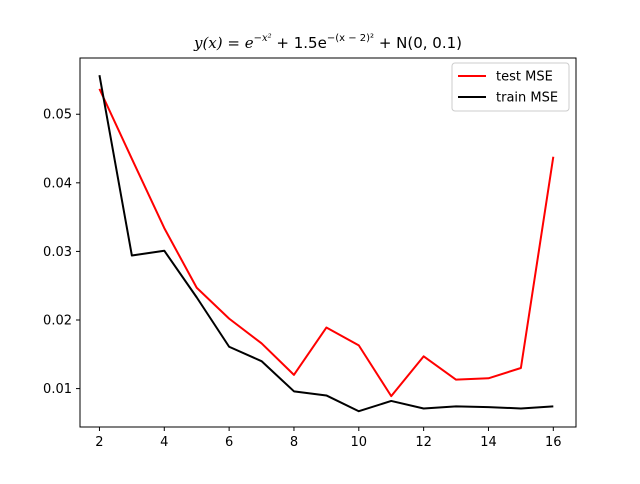  What do you see at coordinates (327, 42) in the screenshot?
I see `chart-title: y(x) = e−x² + 1.5e−(x − 2)² + N(0, 0.1)` at bounding box center [327, 42].